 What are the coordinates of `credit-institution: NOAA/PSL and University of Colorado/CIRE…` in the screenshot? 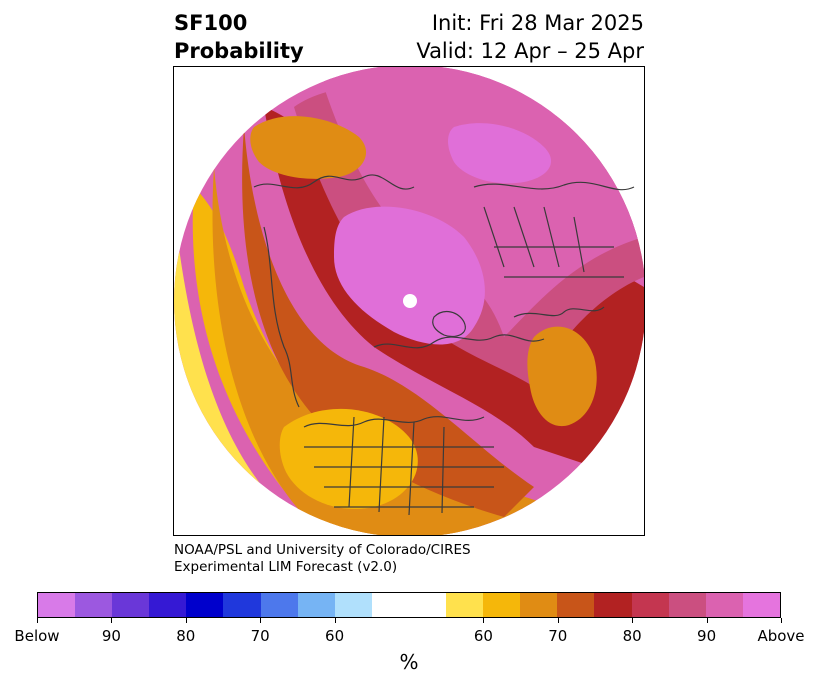 It's located at (322, 550).